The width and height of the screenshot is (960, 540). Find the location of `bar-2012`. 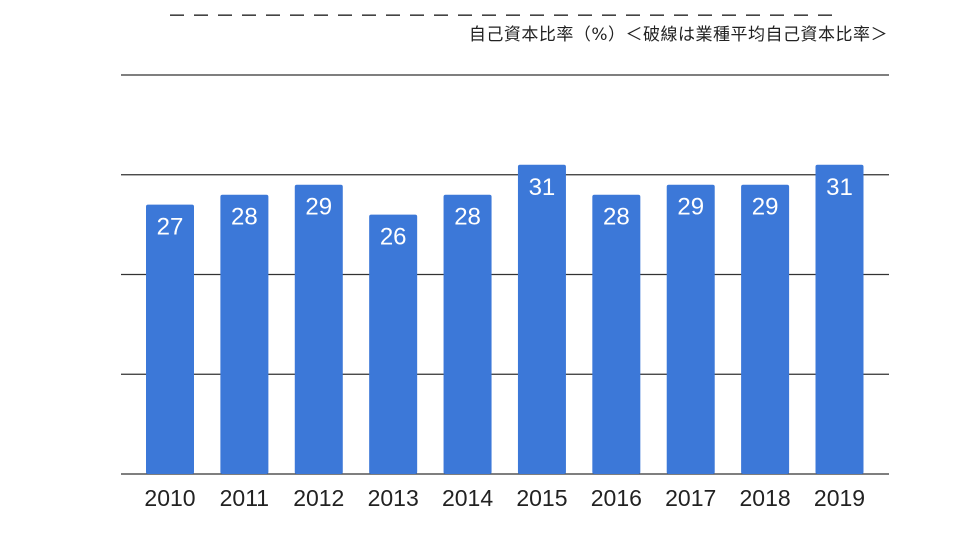

bar-2012 is located at coordinates (318, 329).